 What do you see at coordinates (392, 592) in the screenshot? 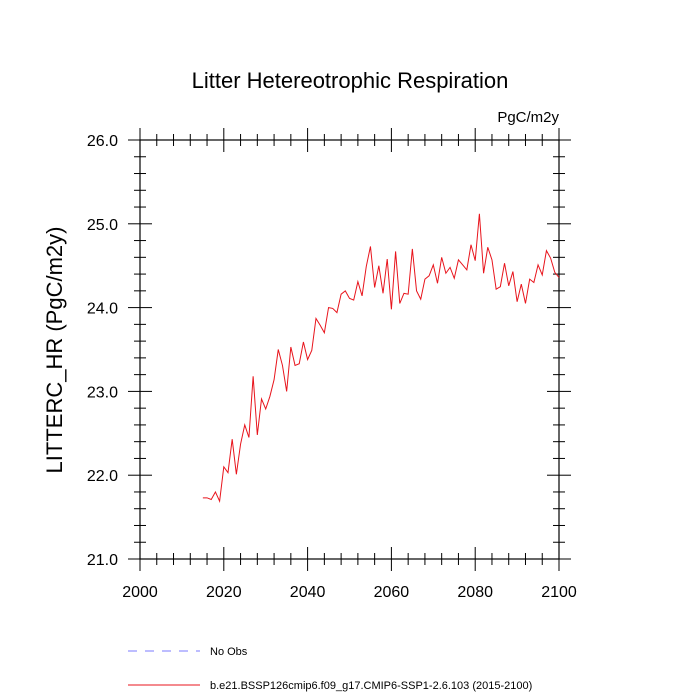
I see `x-tick-label: 2060` at bounding box center [392, 592].